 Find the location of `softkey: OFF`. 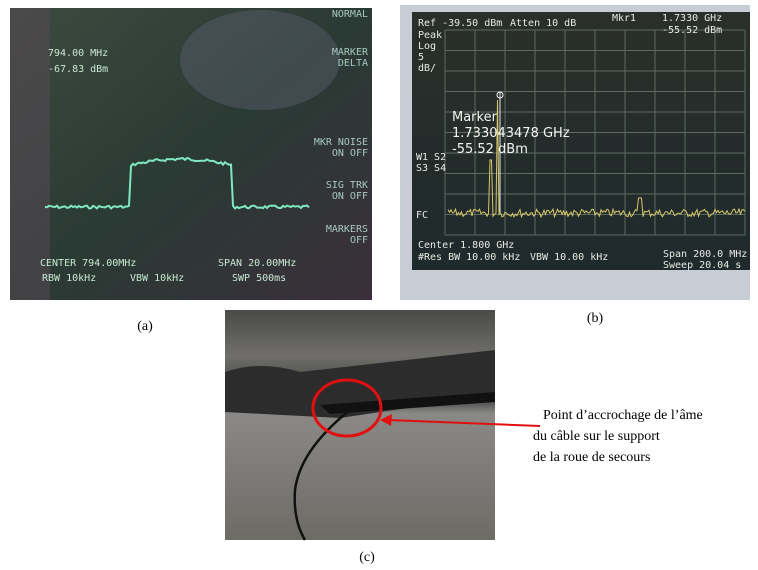

softkey: OFF is located at coordinates (359, 240).